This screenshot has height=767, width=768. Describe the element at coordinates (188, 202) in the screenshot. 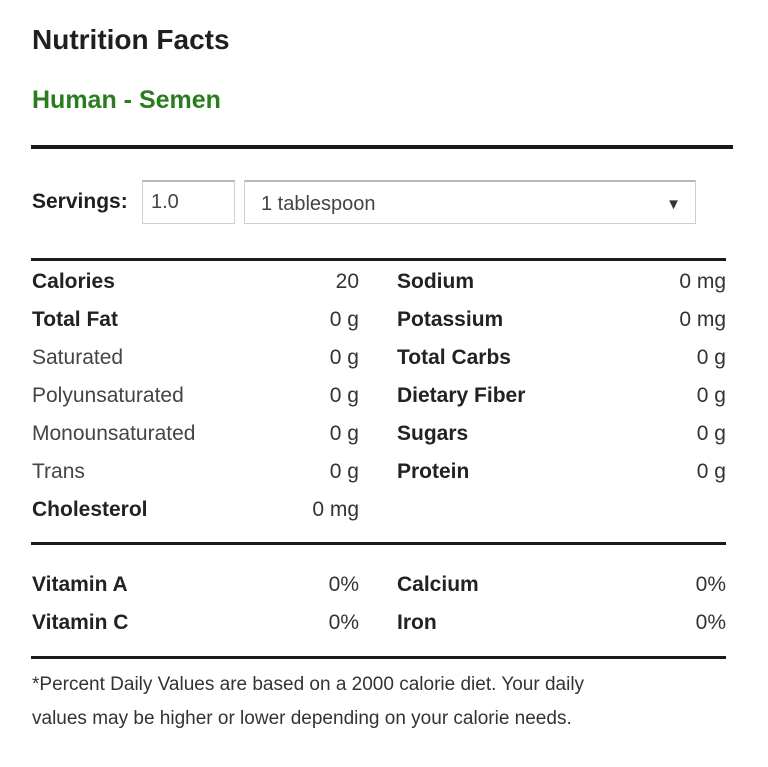

I see `servings-quantity-input` at that location.